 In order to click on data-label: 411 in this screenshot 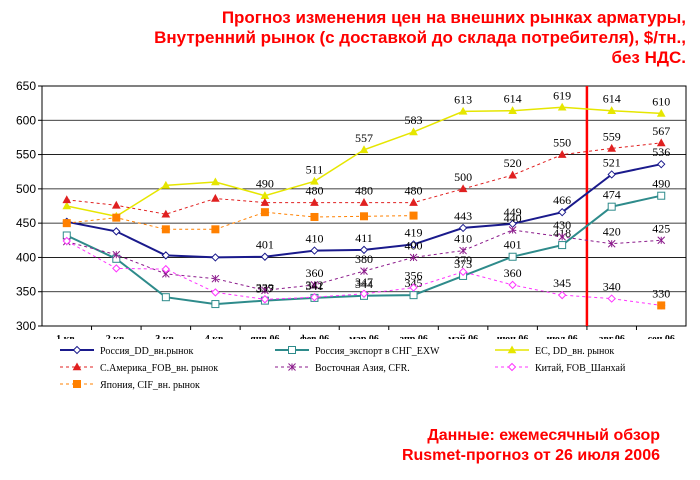, I will do `click(364, 238)`.